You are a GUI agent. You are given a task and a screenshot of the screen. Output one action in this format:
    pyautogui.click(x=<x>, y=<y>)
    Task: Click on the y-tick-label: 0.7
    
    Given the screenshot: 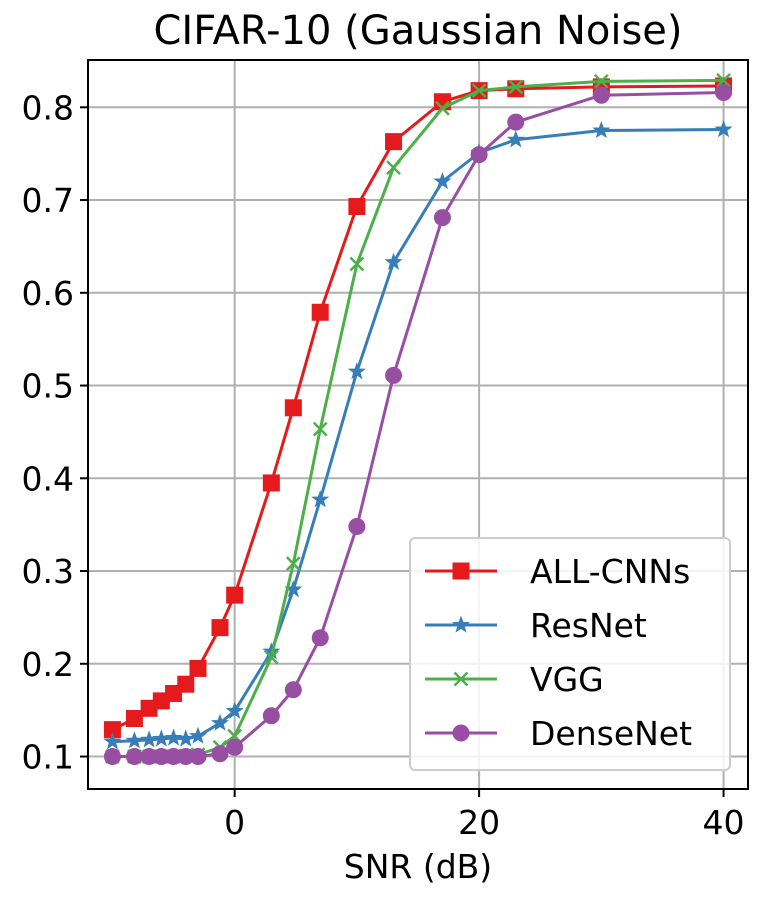 What is the action you would take?
    pyautogui.click(x=48, y=200)
    